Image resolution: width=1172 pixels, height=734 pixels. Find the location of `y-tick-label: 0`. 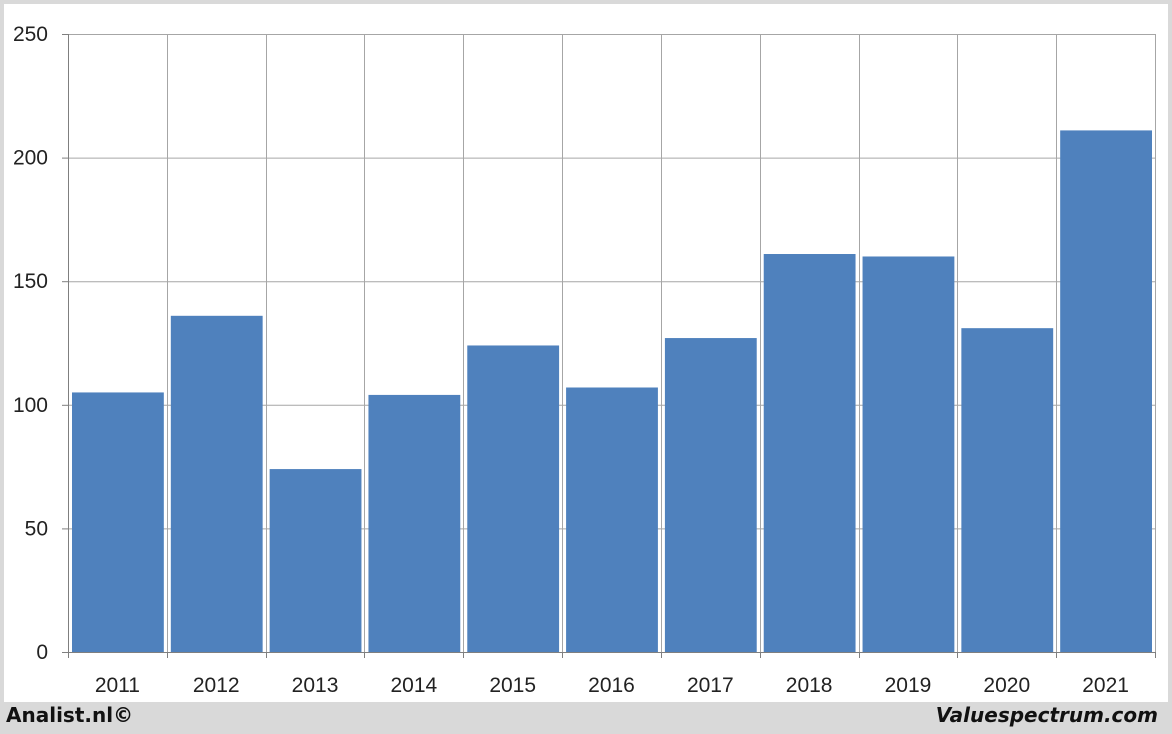

y-tick-label: 0 is located at coordinates (42, 652).